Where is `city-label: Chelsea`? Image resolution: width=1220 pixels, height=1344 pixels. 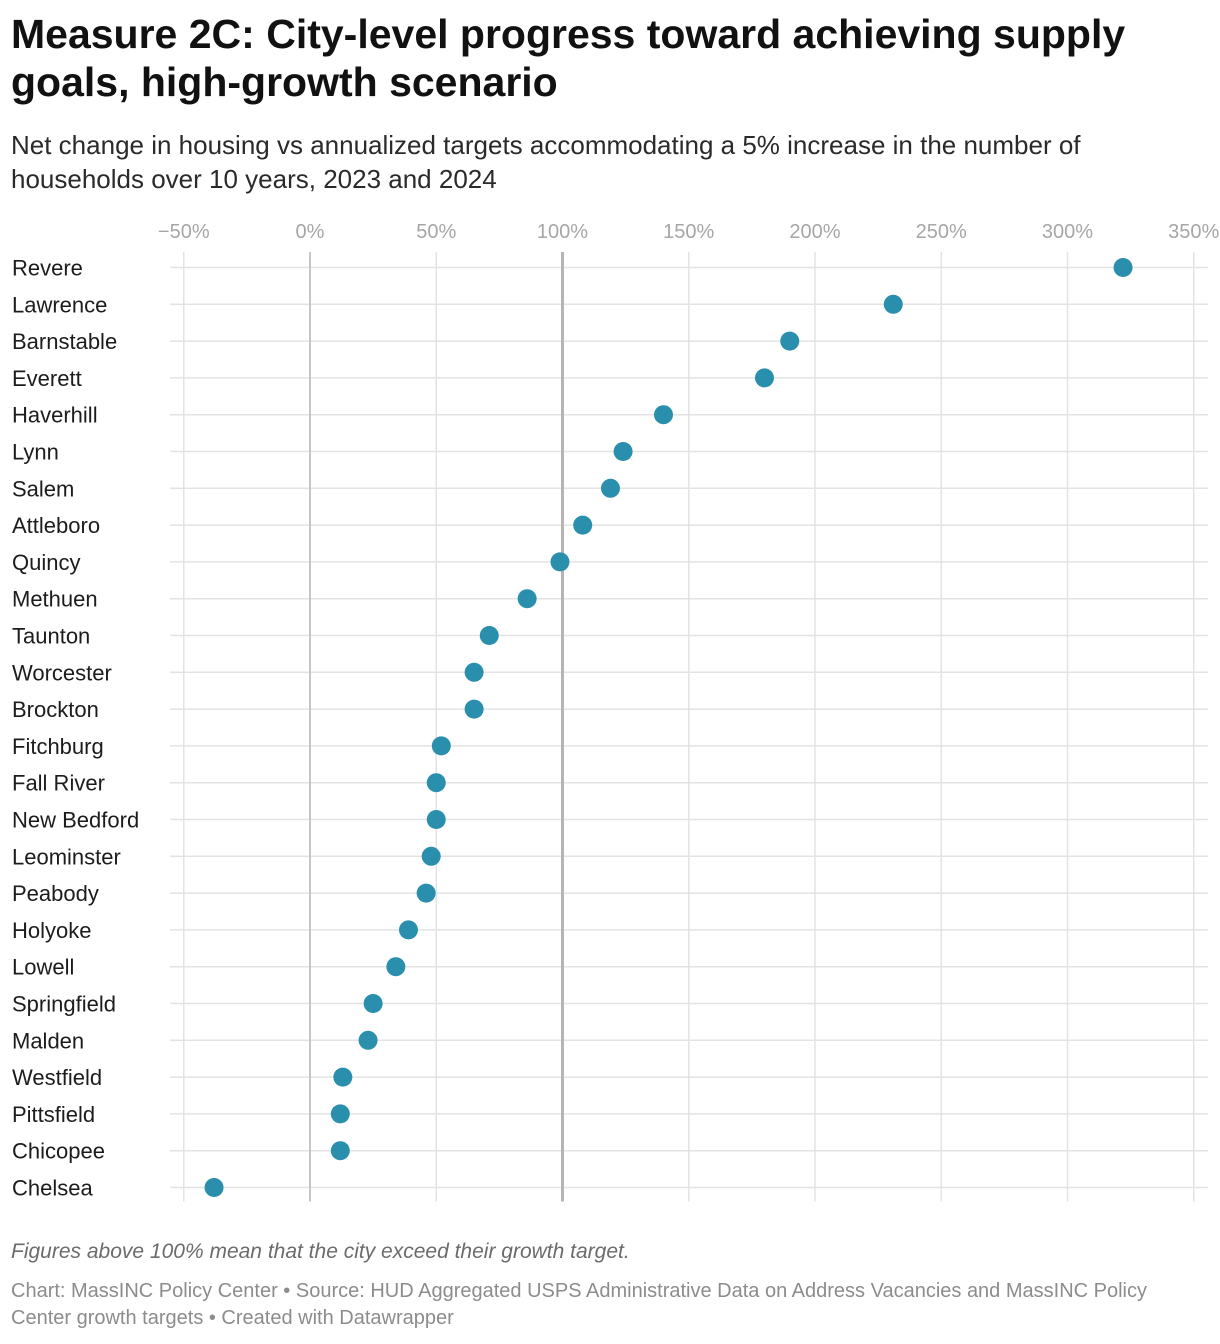 city-label: Chelsea is located at coordinates (52, 1188).